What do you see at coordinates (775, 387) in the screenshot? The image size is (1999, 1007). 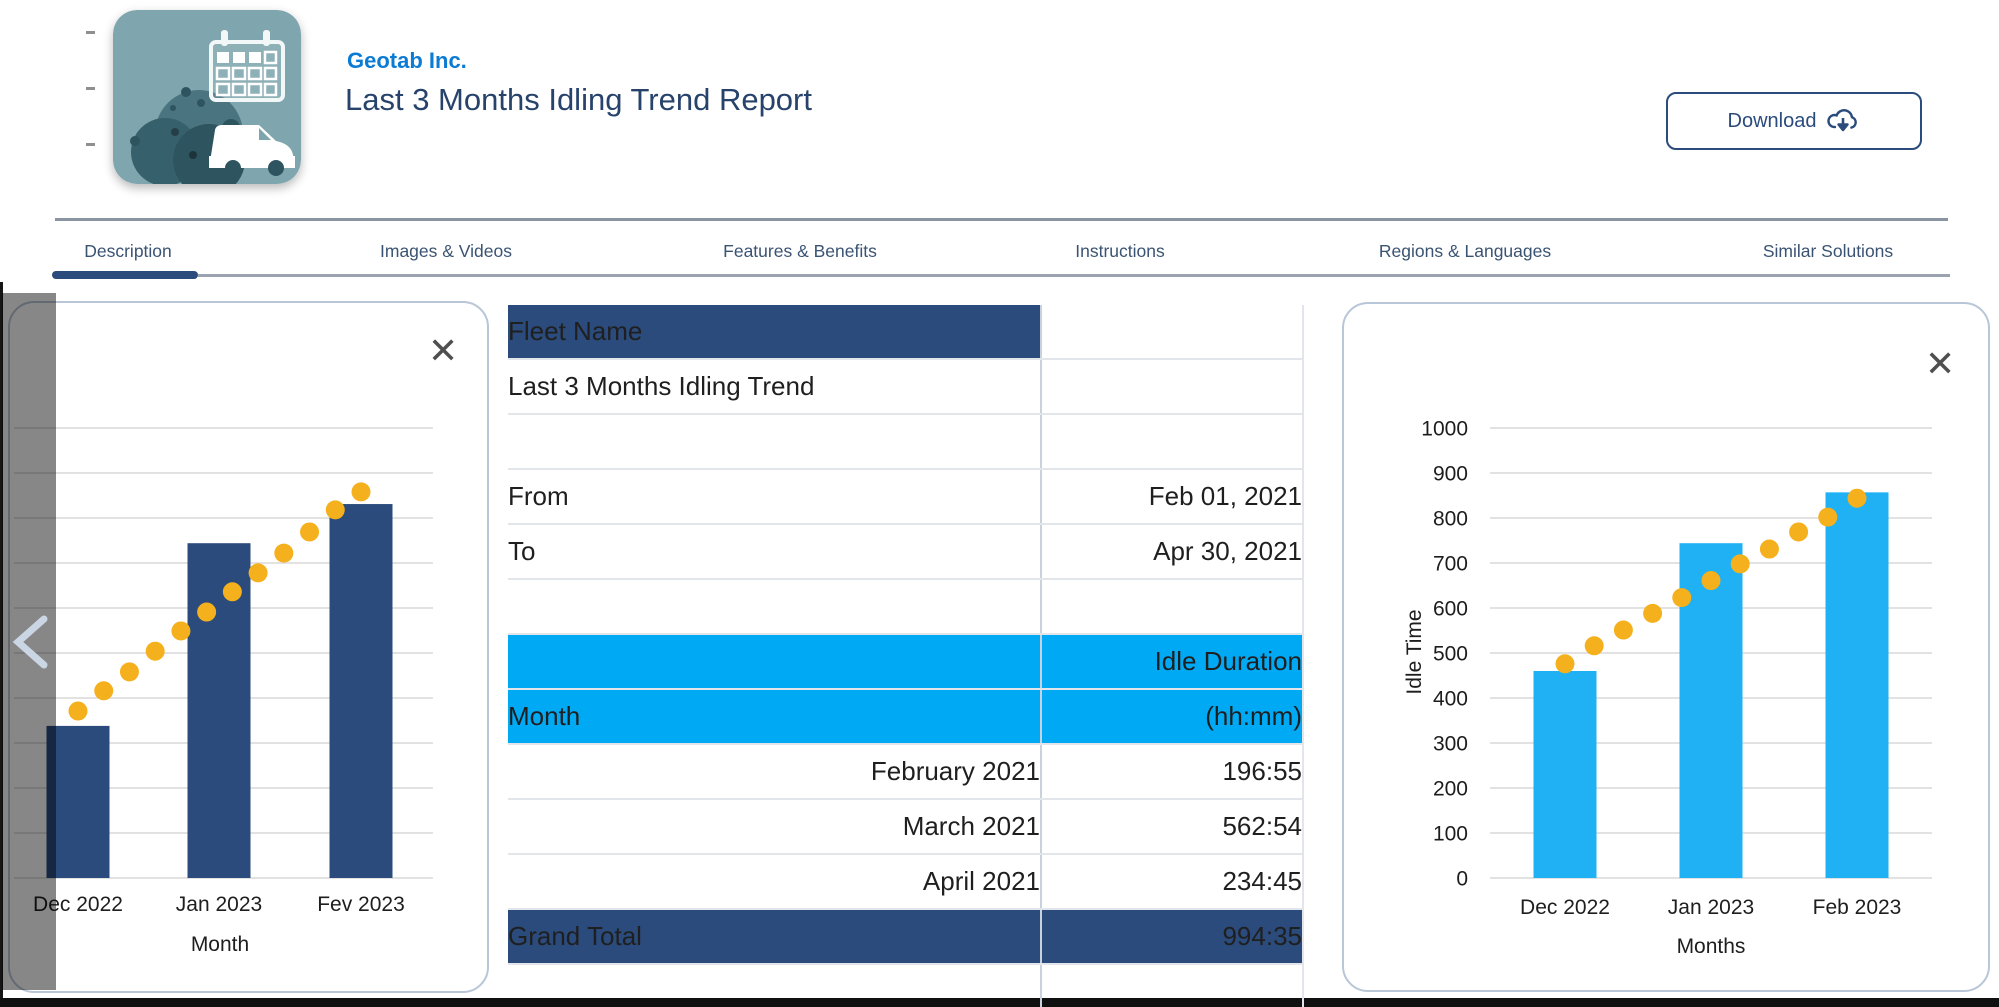 I see `fleet-name-value: Last 3 Months Idling Trend` at bounding box center [775, 387].